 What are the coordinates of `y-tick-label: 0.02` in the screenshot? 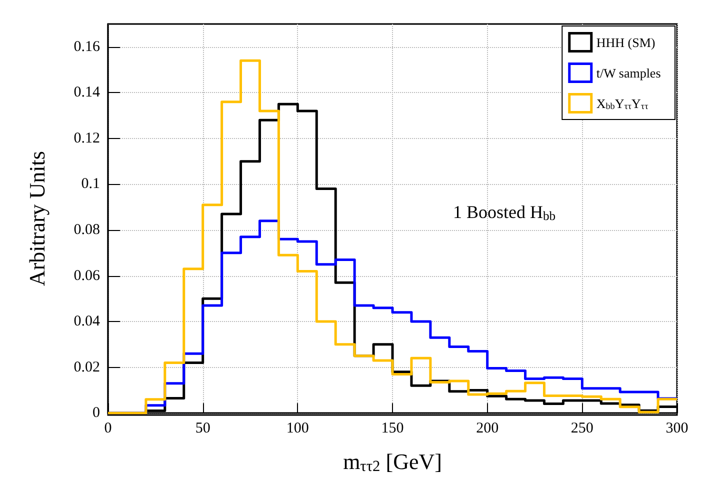 It's located at (87, 367).